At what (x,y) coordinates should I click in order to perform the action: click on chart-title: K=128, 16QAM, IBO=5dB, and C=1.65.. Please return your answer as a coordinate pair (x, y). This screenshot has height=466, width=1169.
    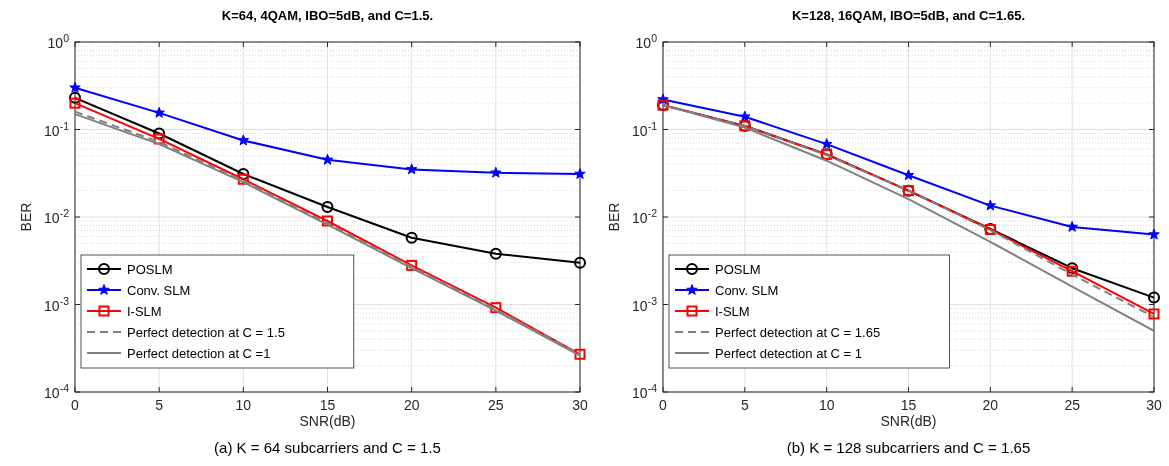
    Looking at the image, I should click on (908, 15).